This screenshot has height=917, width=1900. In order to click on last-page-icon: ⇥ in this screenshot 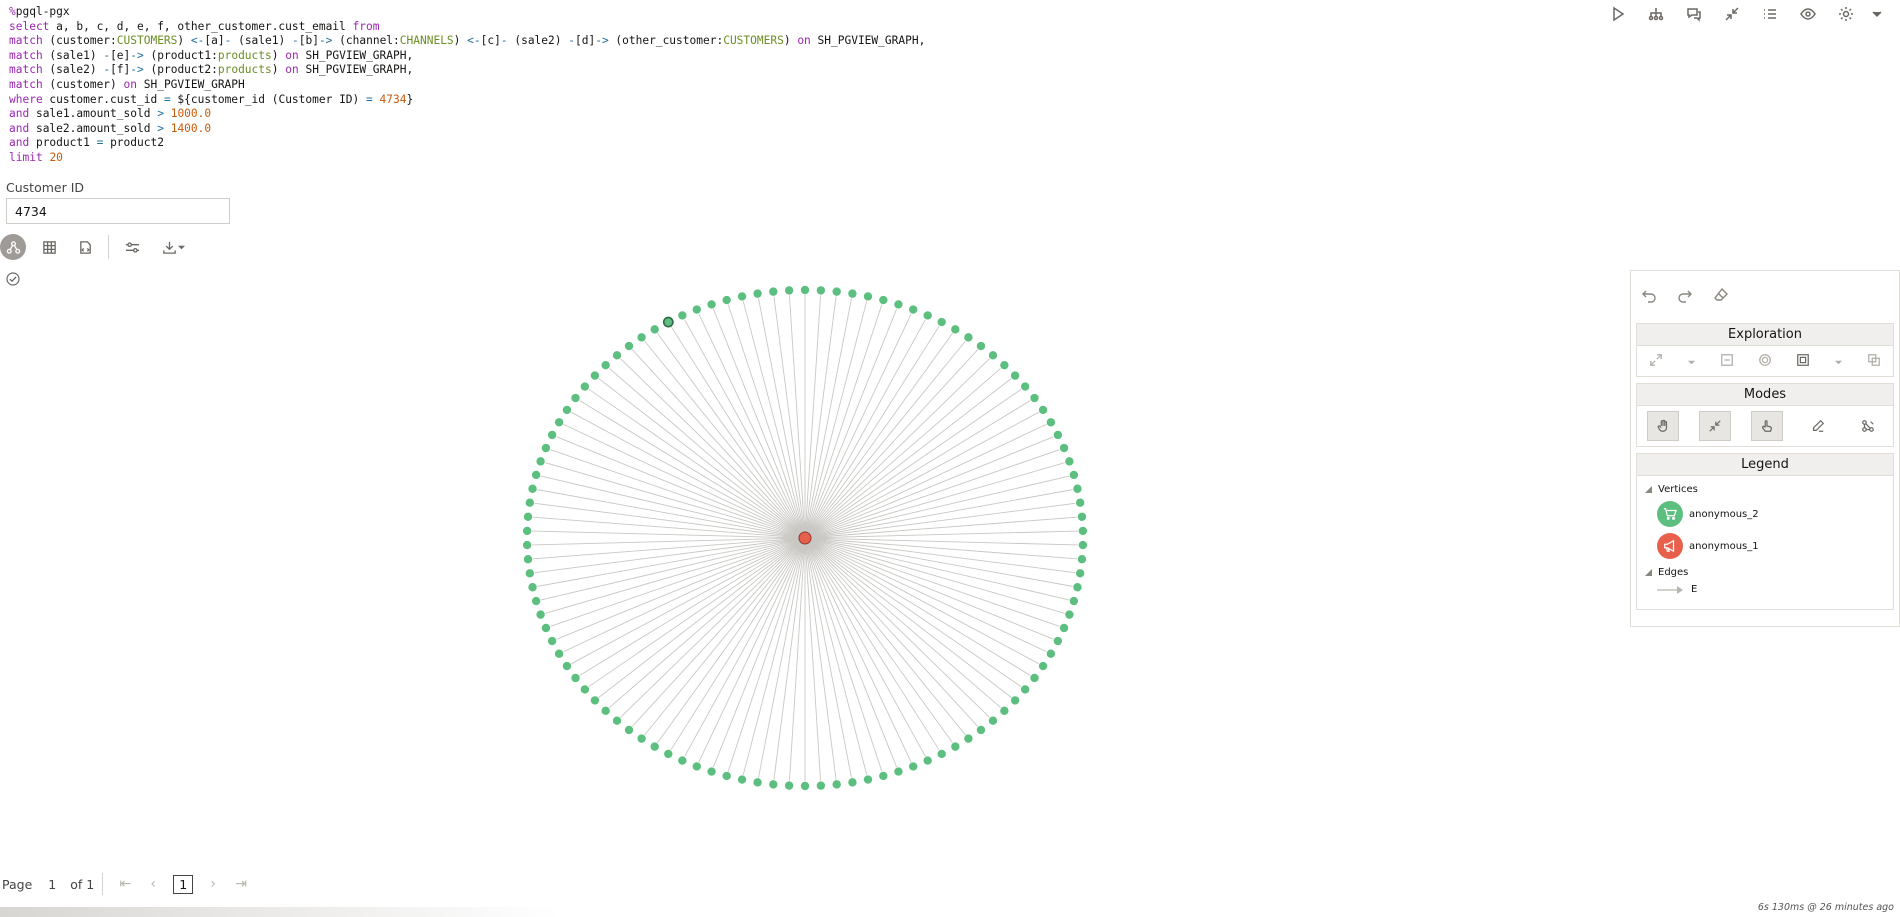, I will do `click(241, 884)`.